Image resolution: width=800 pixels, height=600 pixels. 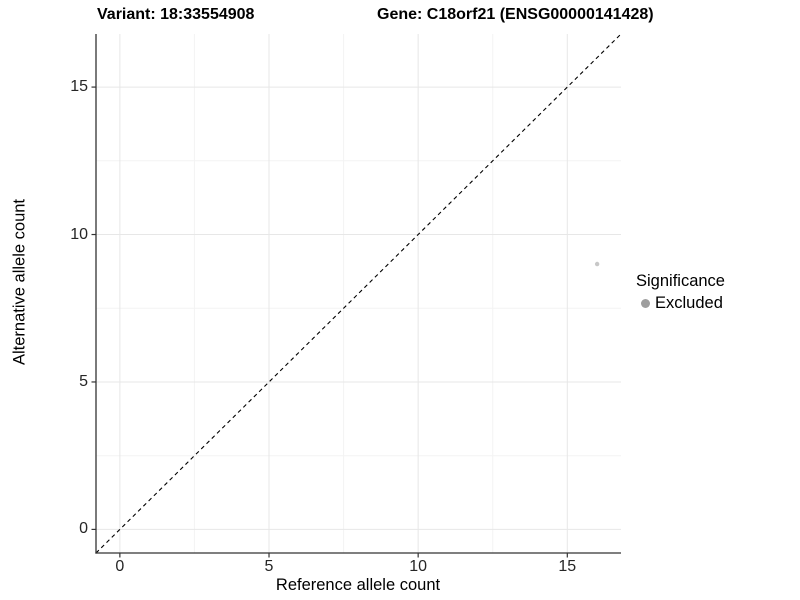 What do you see at coordinates (79, 87) in the screenshot?
I see `y-tick-label: 15` at bounding box center [79, 87].